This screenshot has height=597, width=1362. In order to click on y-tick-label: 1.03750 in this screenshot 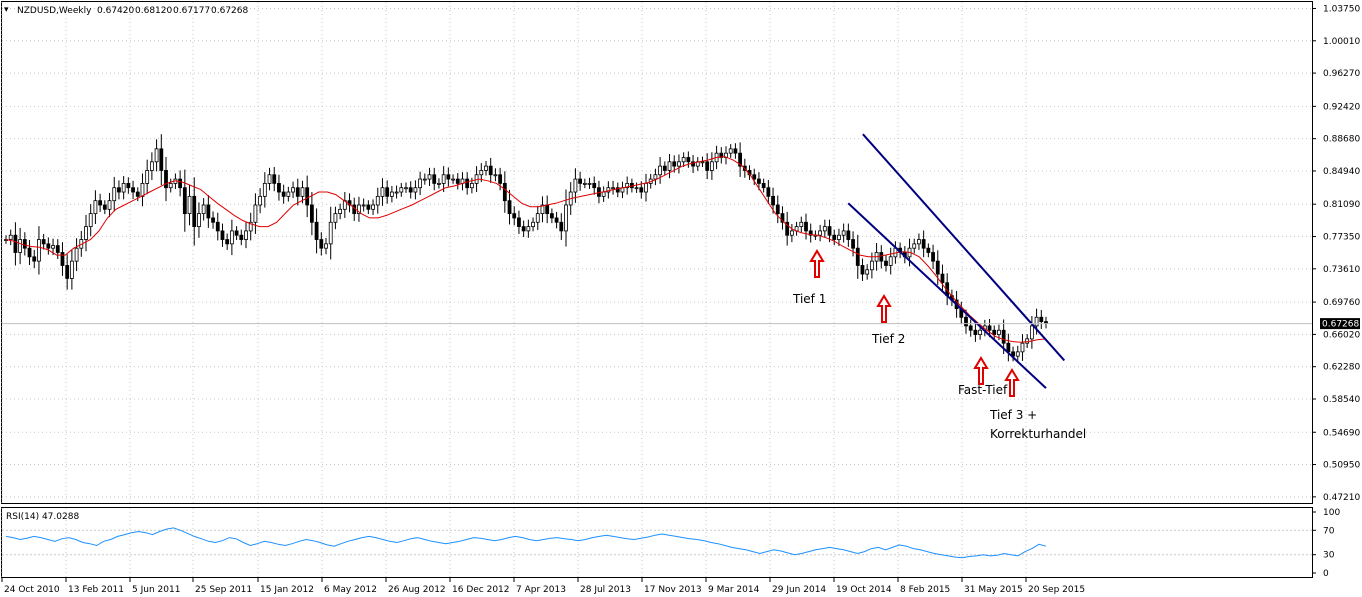, I will do `click(1341, 9)`.